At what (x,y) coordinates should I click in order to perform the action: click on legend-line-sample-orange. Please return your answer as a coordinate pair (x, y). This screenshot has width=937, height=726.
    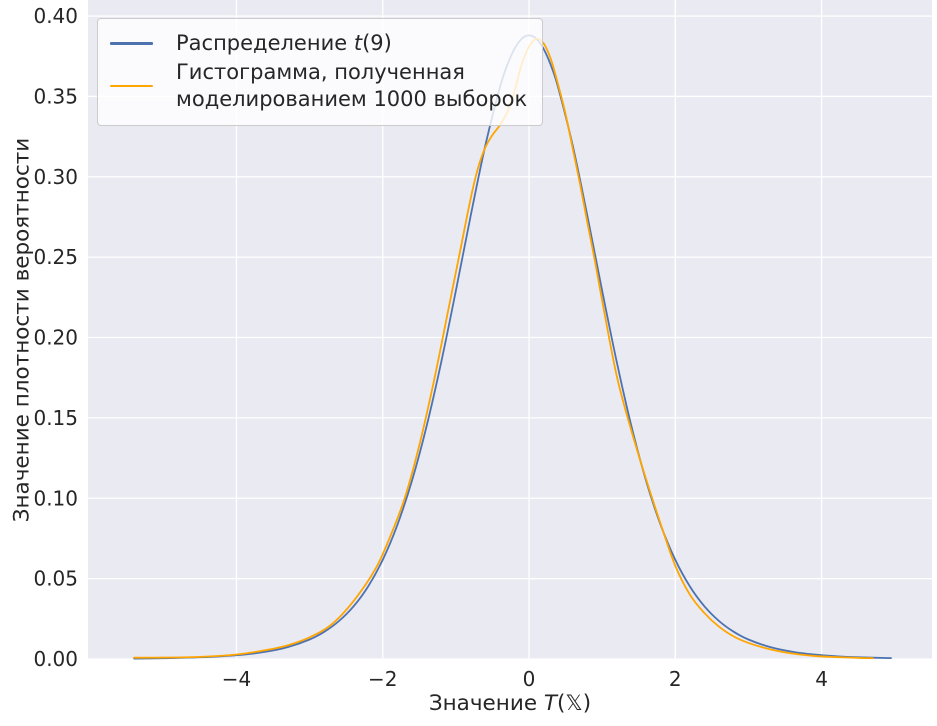
    Looking at the image, I should click on (131, 86).